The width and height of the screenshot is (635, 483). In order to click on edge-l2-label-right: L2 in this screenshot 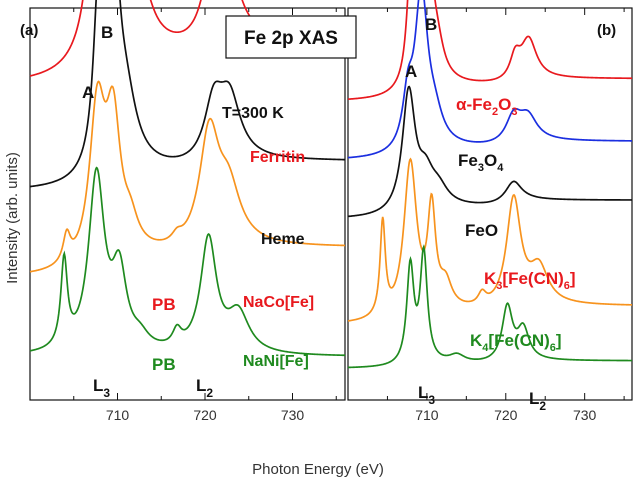, I will do `click(537, 401)`.